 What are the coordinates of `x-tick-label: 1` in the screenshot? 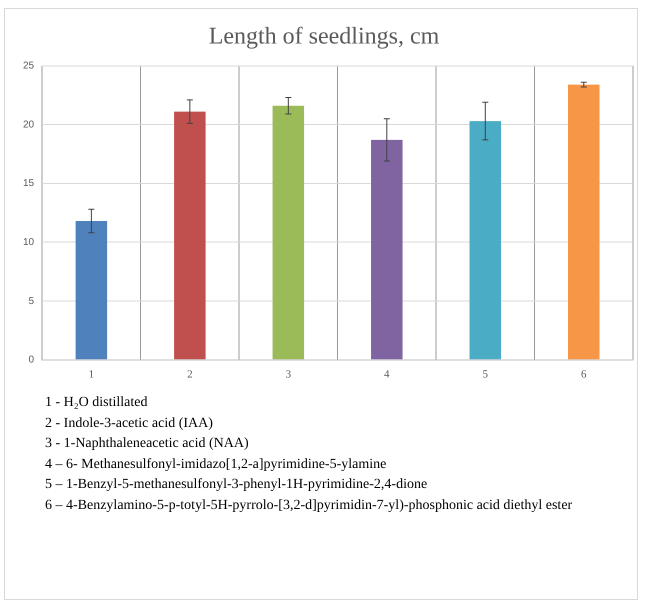 It's located at (91, 374).